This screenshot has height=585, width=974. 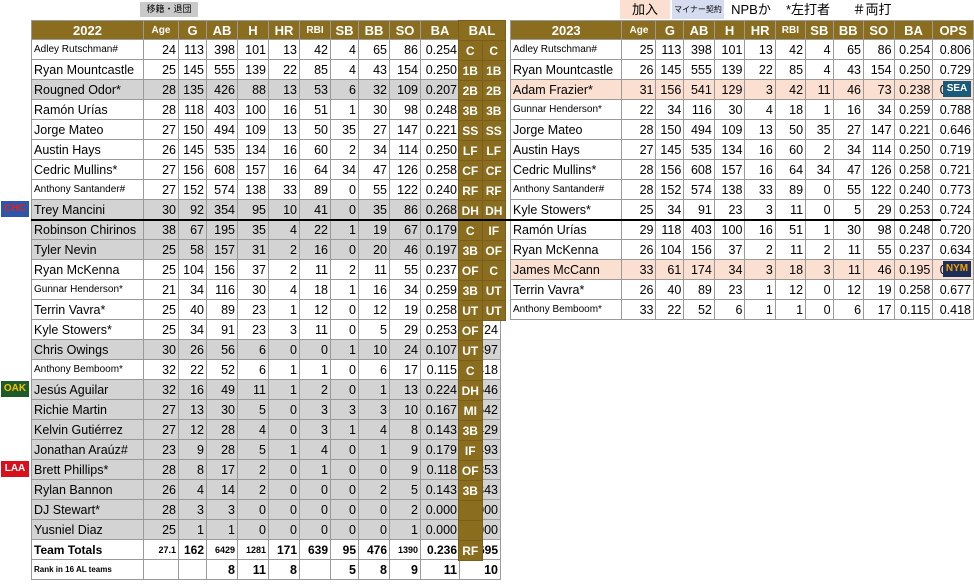 I want to click on stat-cell: 13, so click(x=760, y=49).